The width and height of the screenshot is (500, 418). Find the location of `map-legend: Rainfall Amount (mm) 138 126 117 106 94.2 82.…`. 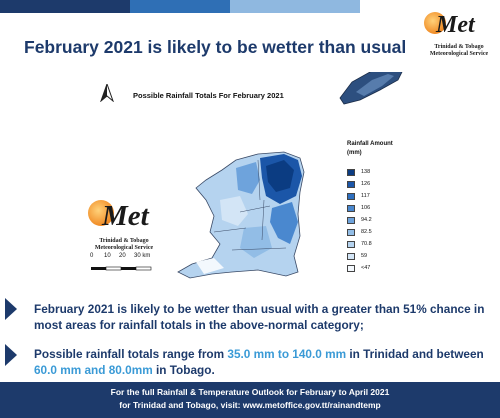

map-legend: Rainfall Amount (mm) 138 126 117 106 94.2 82.… is located at coordinates (377, 207).